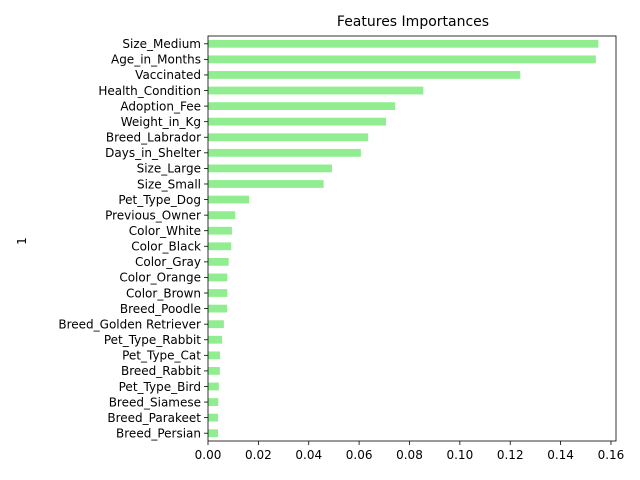 This screenshot has height=480, width=640. I want to click on y-tick-label: Pet_Type_Dog, so click(159, 200).